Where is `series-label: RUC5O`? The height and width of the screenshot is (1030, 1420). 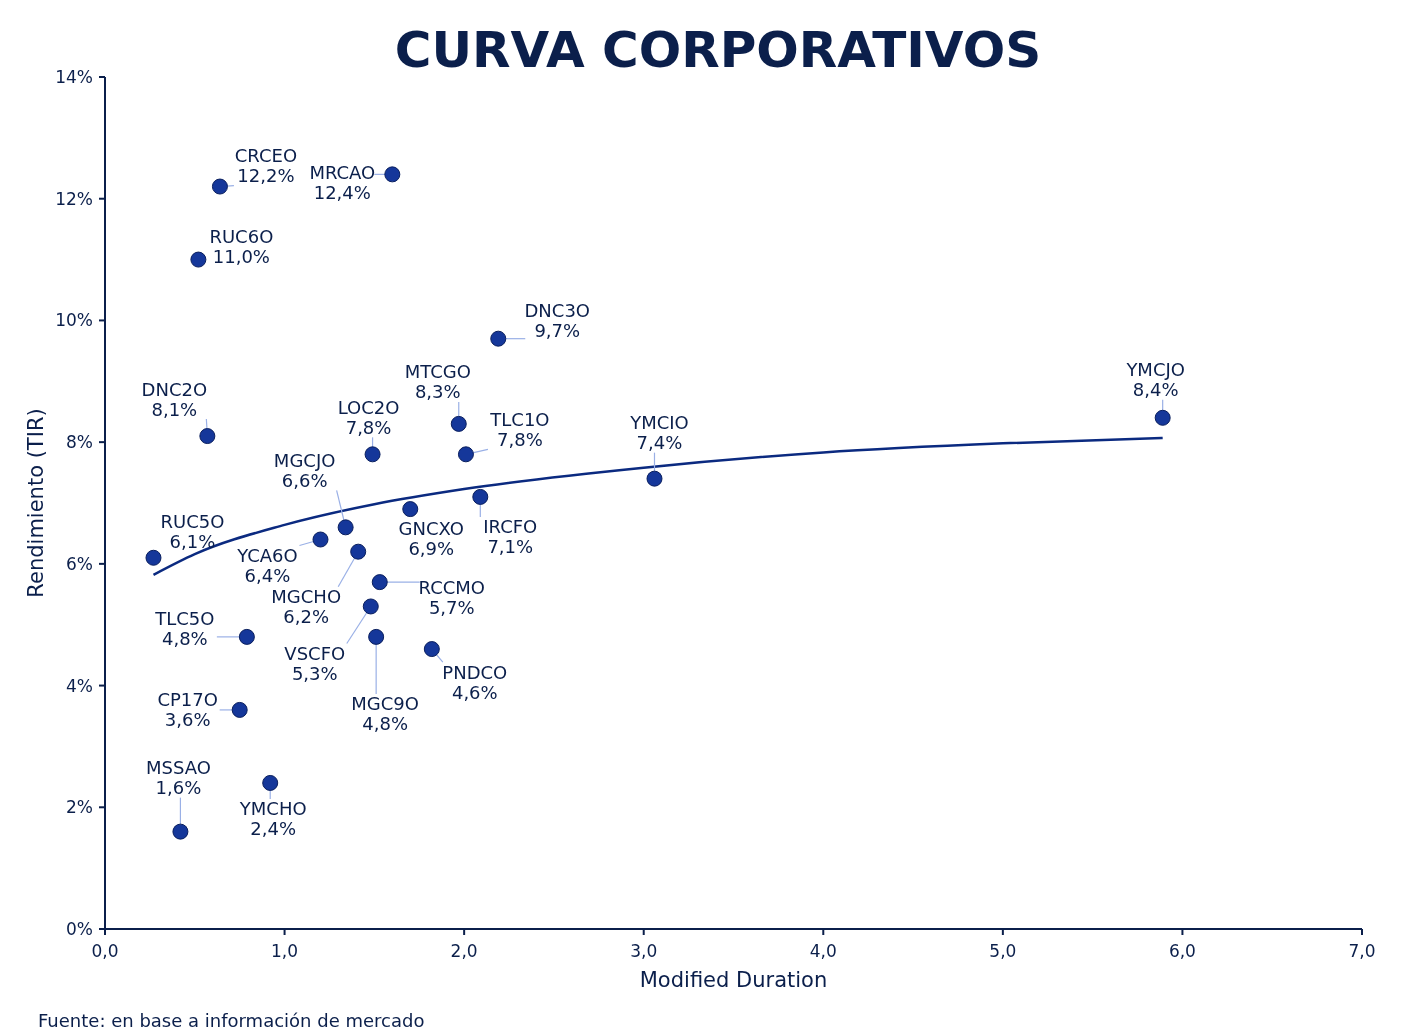 series-label: RUC5O is located at coordinates (192, 522).